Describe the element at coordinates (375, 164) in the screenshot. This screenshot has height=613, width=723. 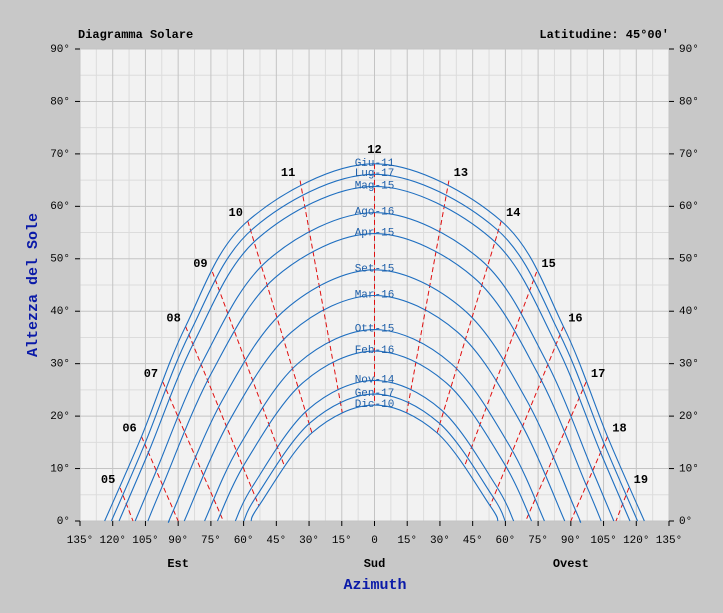
I see `month-label: Giu-11` at that location.